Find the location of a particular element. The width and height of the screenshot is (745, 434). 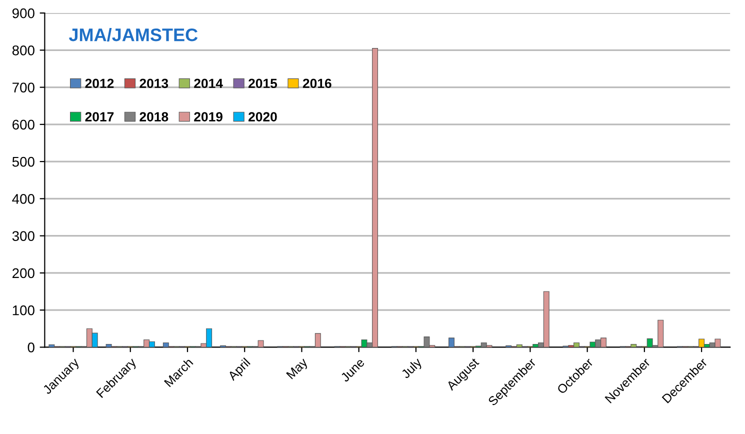

text: JMA/JAMSTEC is located at coordinates (133, 35).